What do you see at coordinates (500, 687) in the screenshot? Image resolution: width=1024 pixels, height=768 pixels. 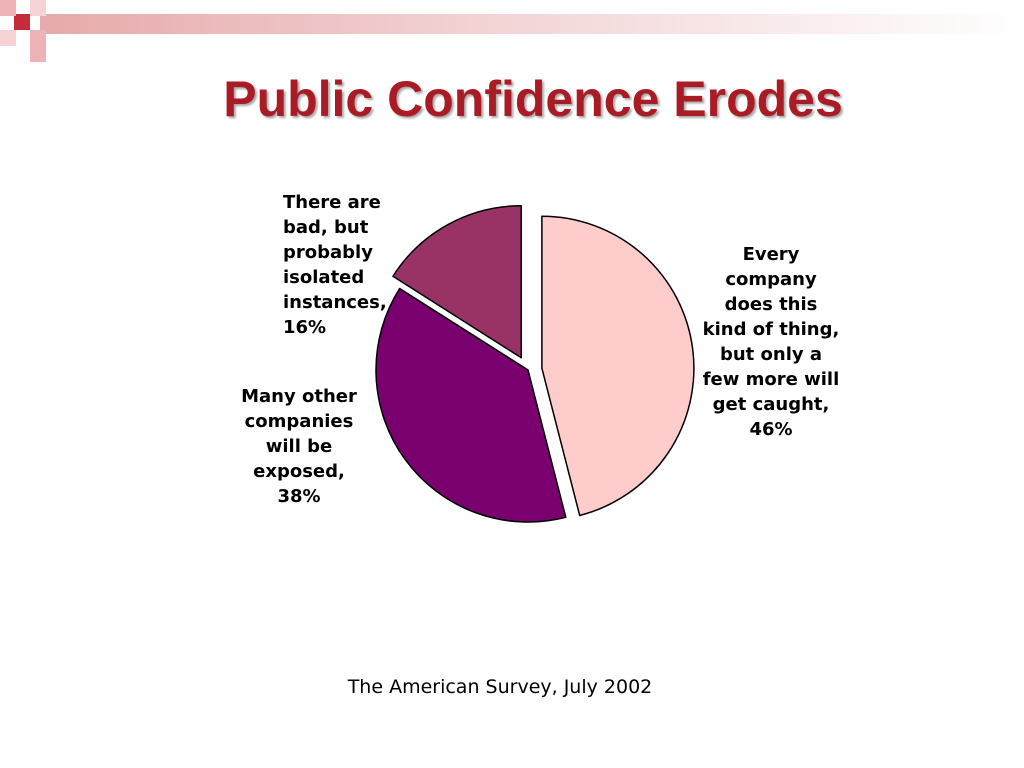 I see `source-caption: The American Survey, July 2002` at bounding box center [500, 687].